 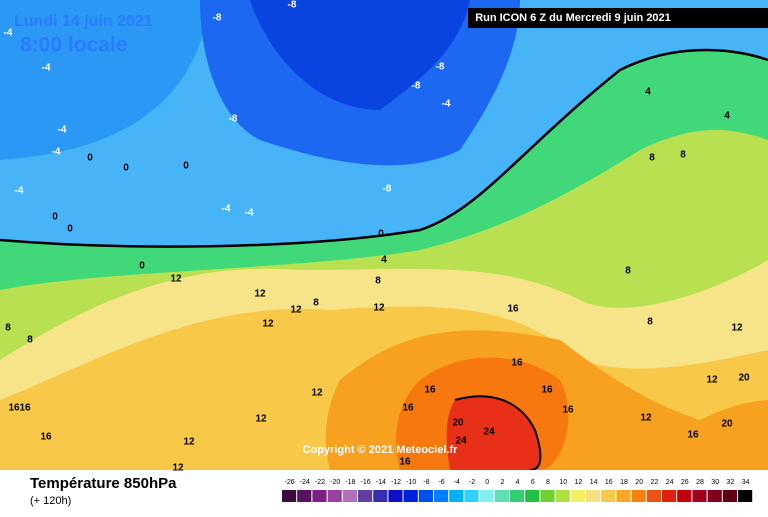 I want to click on legend-value: 34, so click(x=746, y=482).